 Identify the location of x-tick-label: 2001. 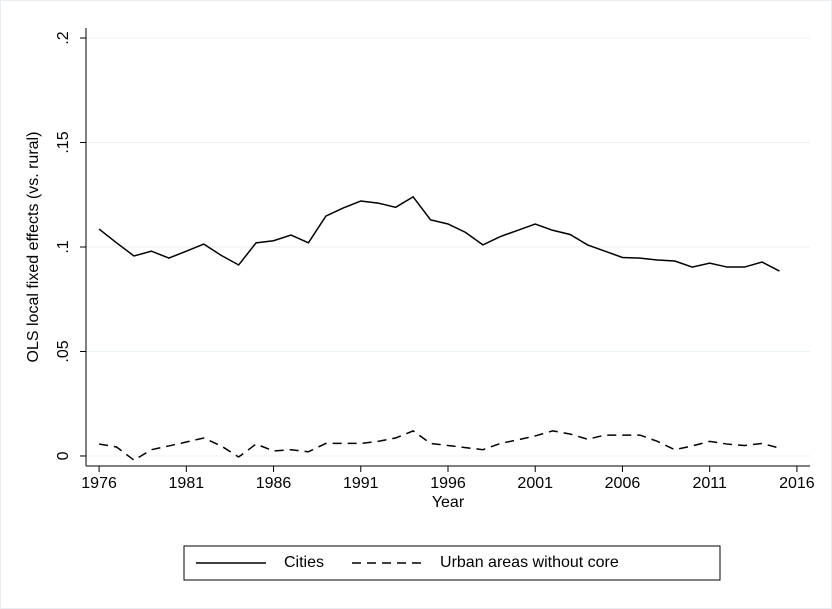
(535, 483).